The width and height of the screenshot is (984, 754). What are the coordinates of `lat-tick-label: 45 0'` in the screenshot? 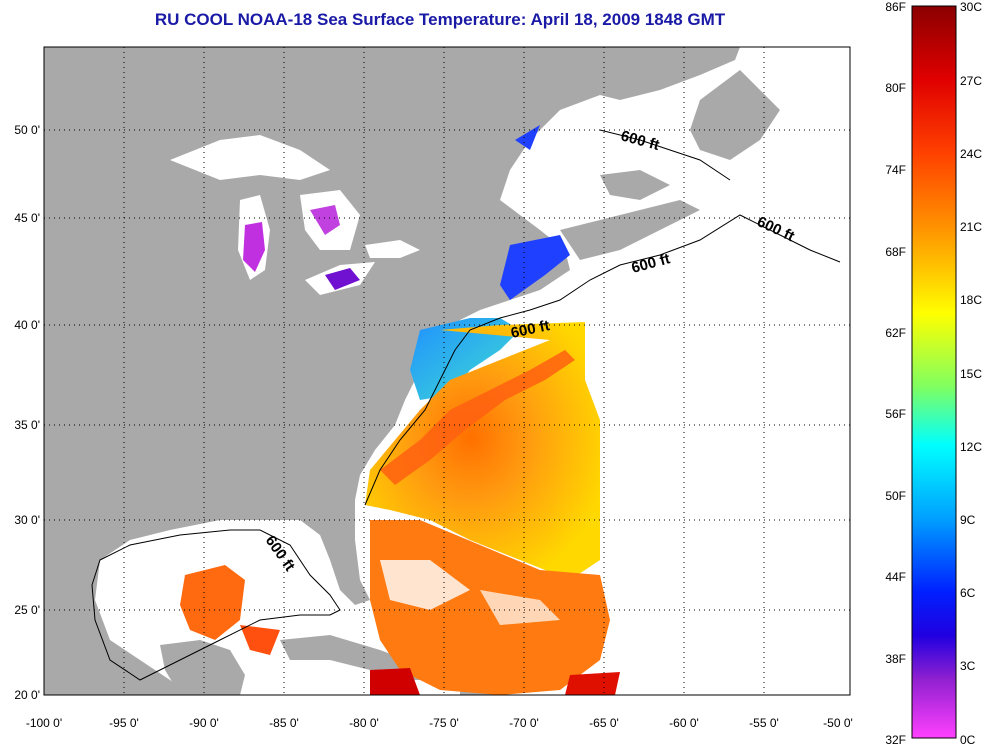 It's located at (27, 218).